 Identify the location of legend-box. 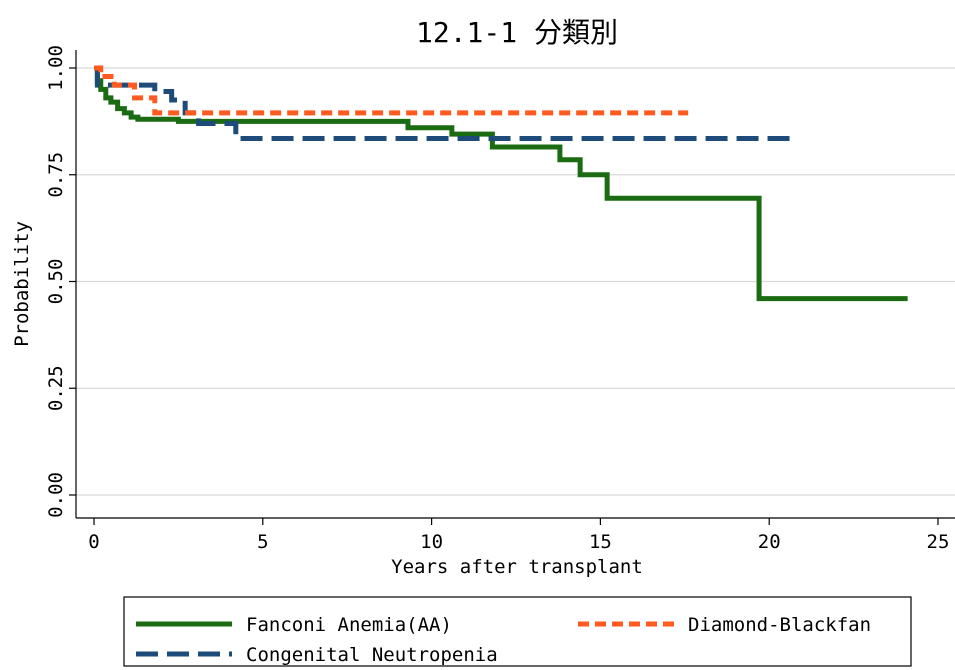
(517, 631).